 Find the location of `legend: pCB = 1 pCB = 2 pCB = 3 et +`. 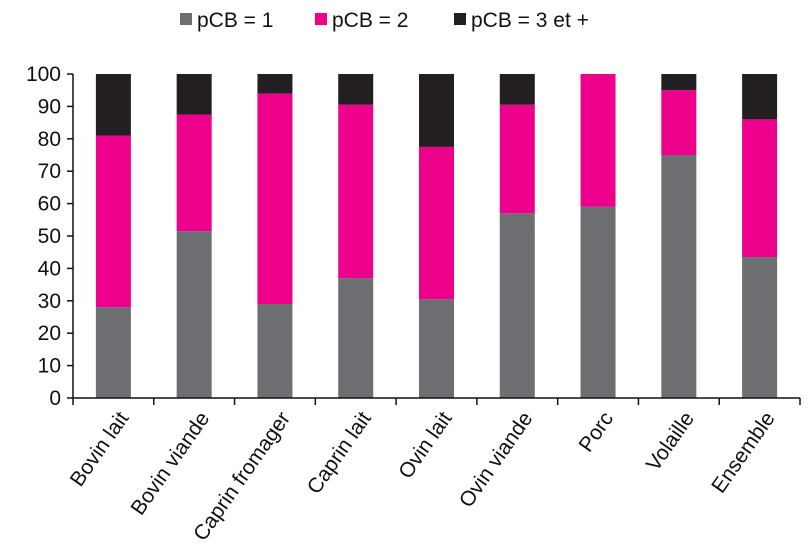

legend: pCB = 1 pCB = 2 pCB = 3 et + is located at coordinates (384, 20).